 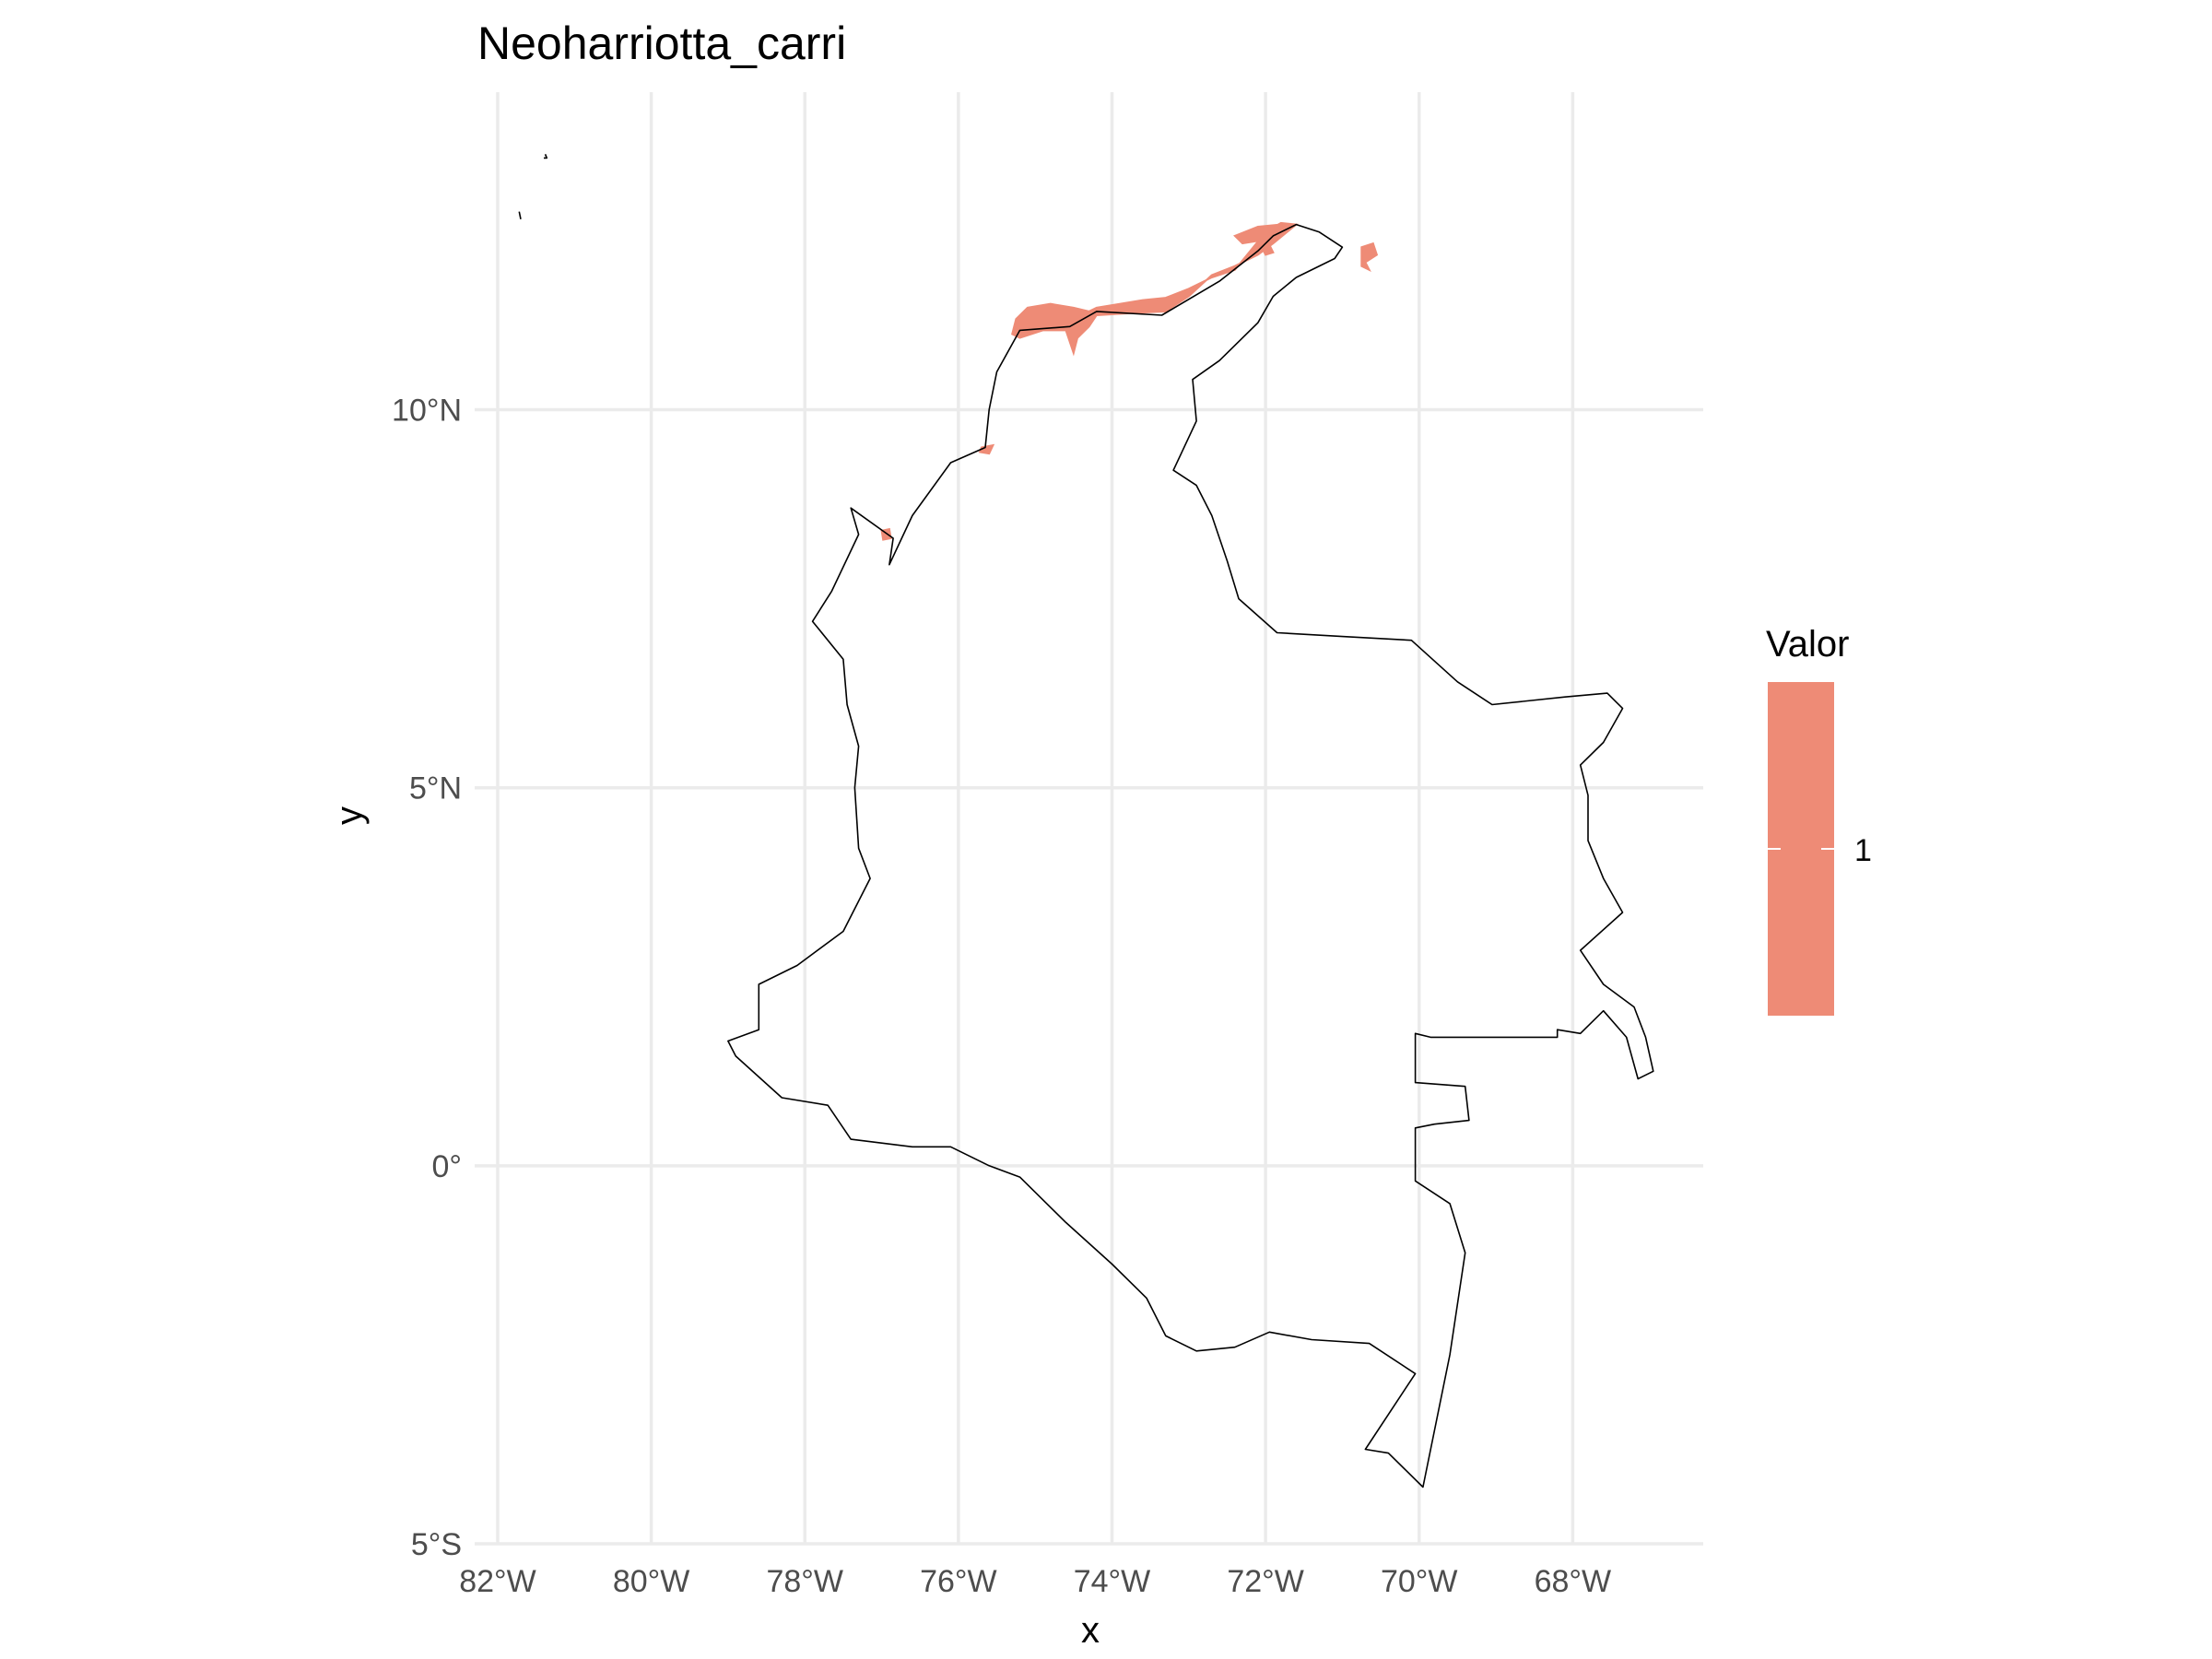 I want to click on legend: Valor 1, so click(x=1819, y=820).